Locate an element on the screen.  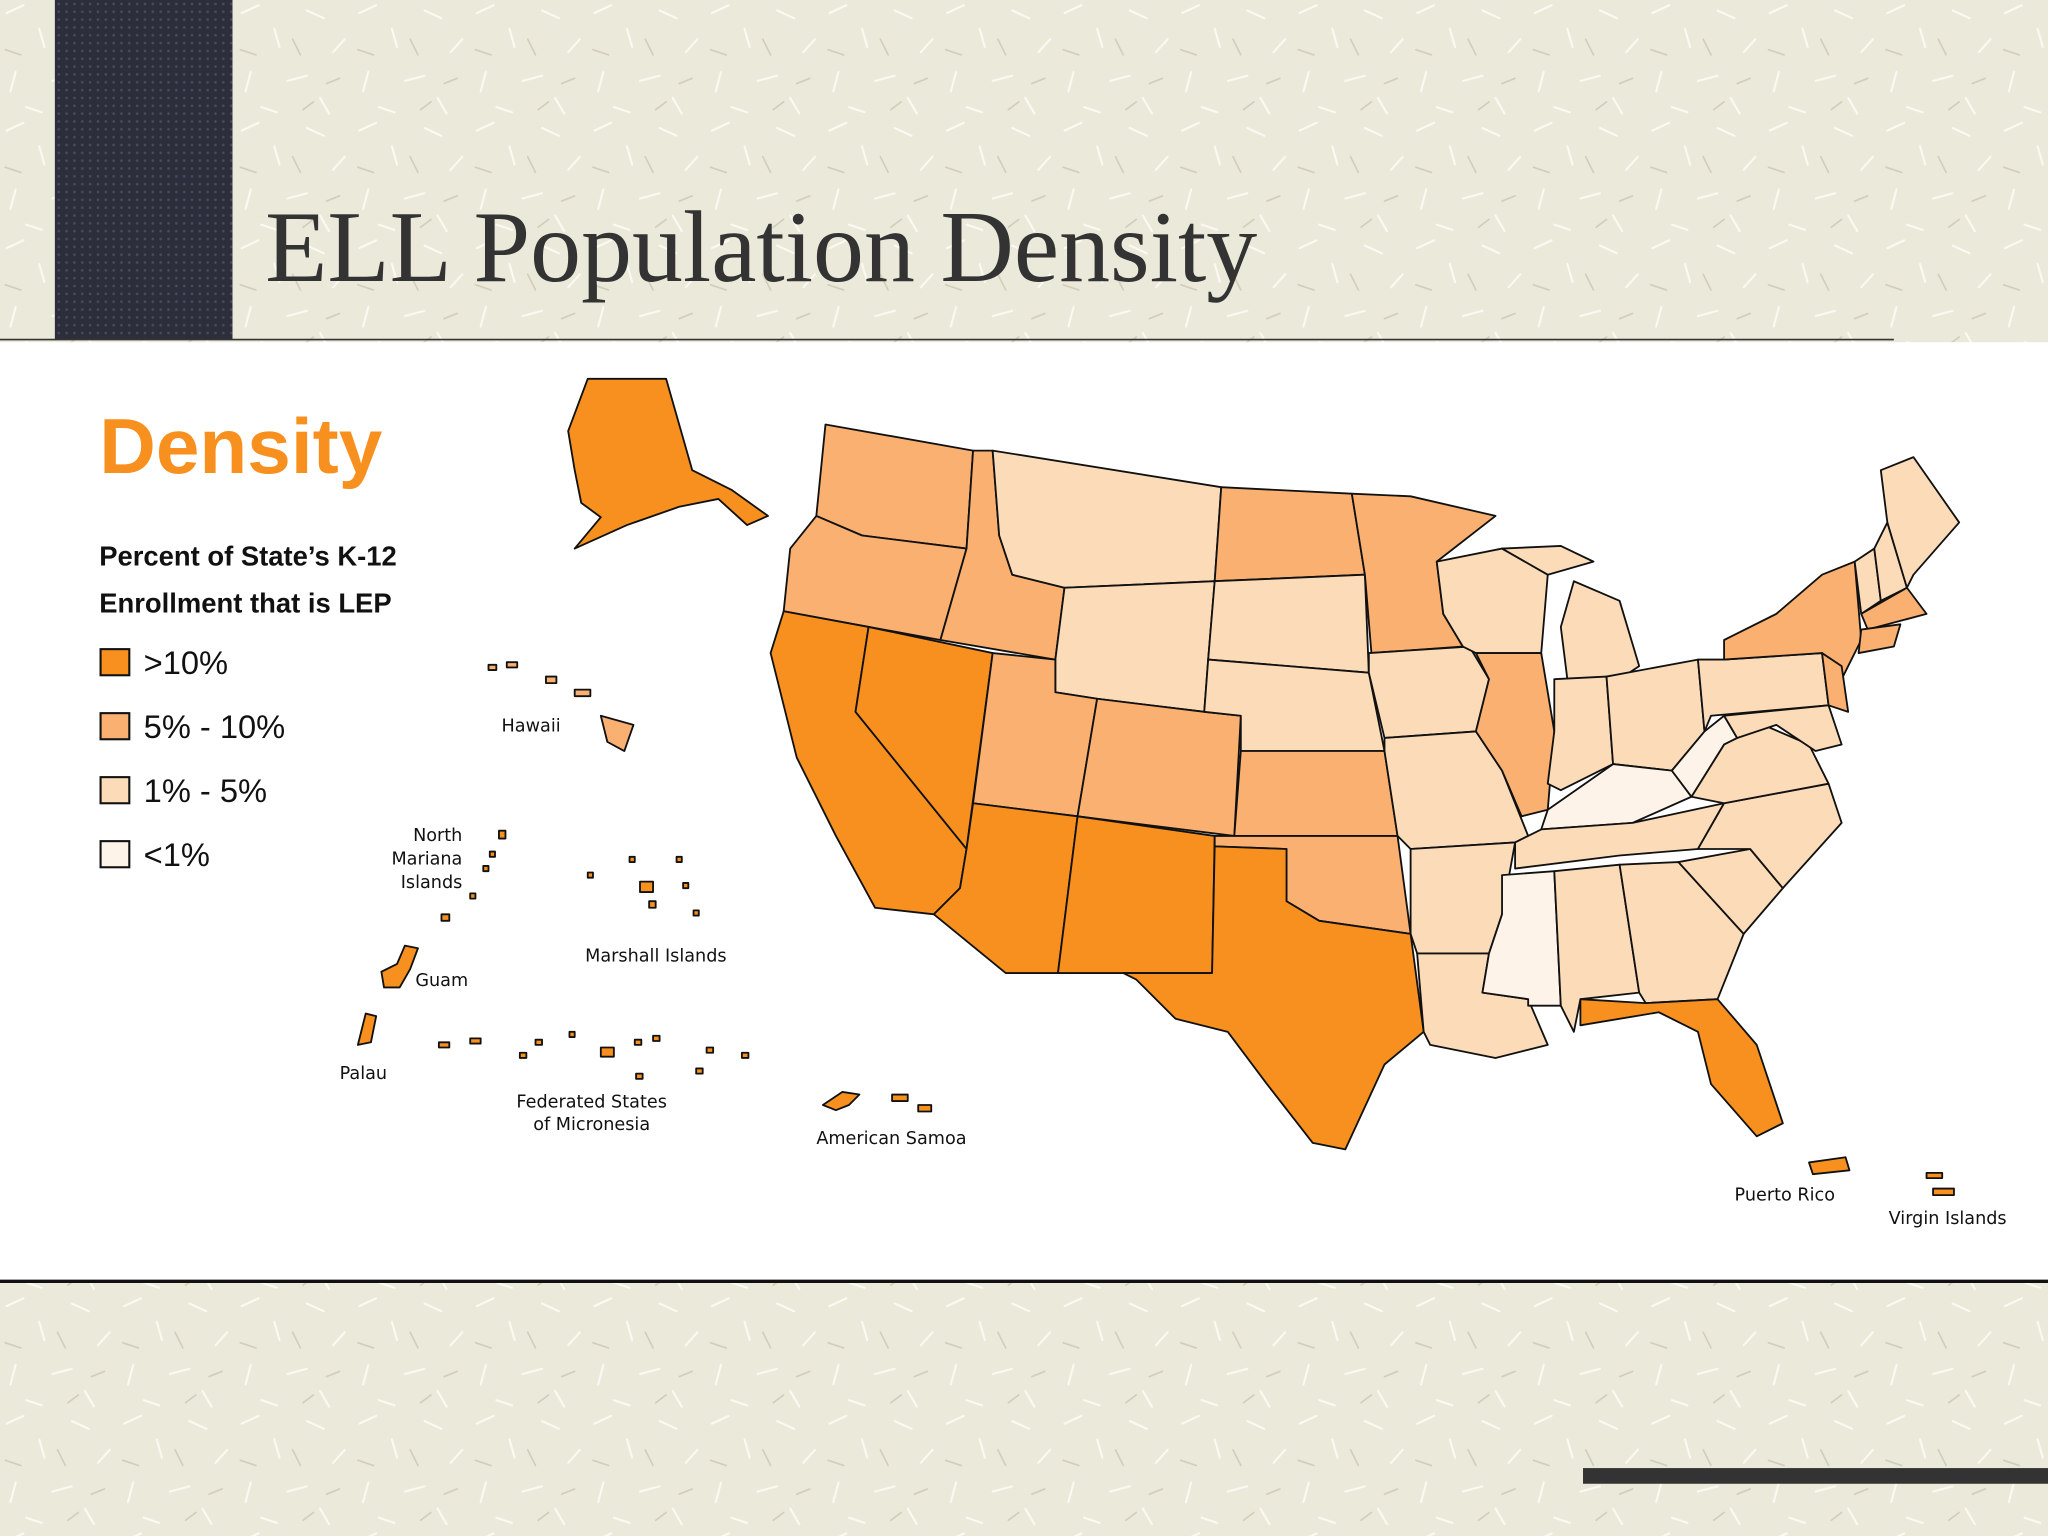
footer-bar is located at coordinates (1815, 1476).